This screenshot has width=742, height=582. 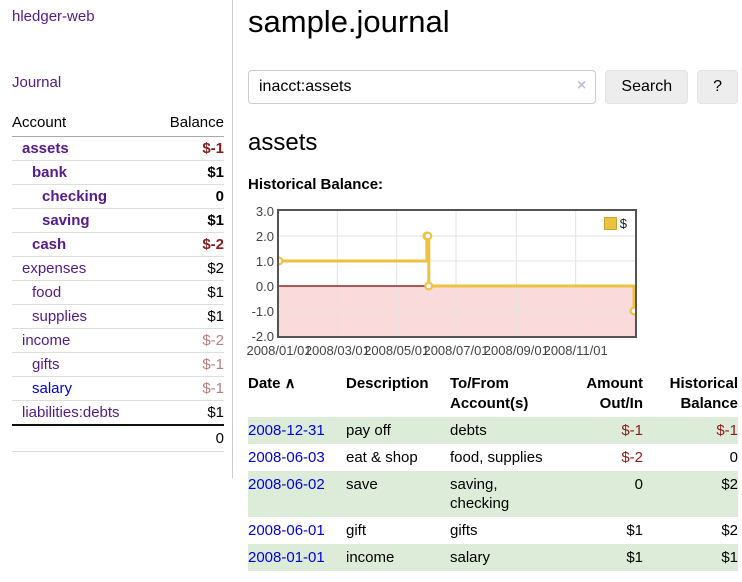 I want to click on amount-cell: $-1, so click(x=632, y=430).